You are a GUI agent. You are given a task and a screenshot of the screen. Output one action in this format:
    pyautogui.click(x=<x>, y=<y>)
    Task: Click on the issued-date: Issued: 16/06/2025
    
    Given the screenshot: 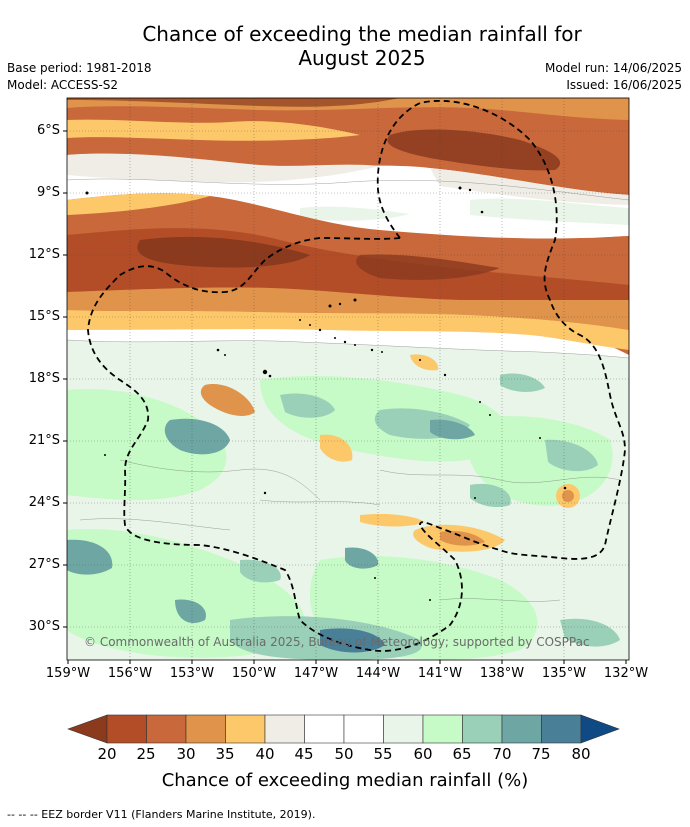 What is the action you would take?
    pyautogui.click(x=624, y=85)
    